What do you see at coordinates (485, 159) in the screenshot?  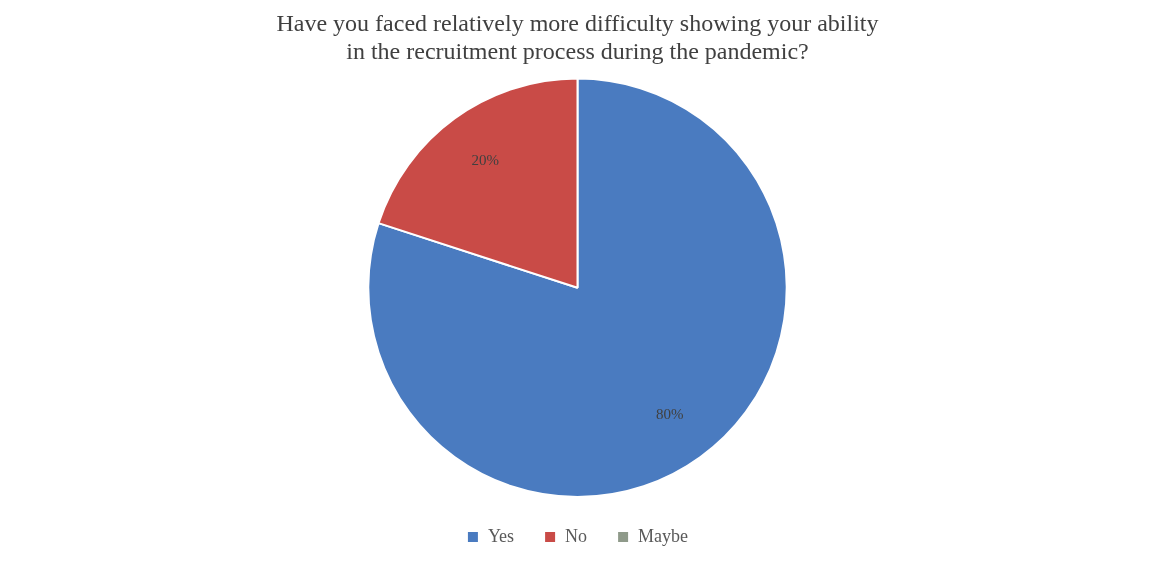 I see `data-label: 20%` at bounding box center [485, 159].